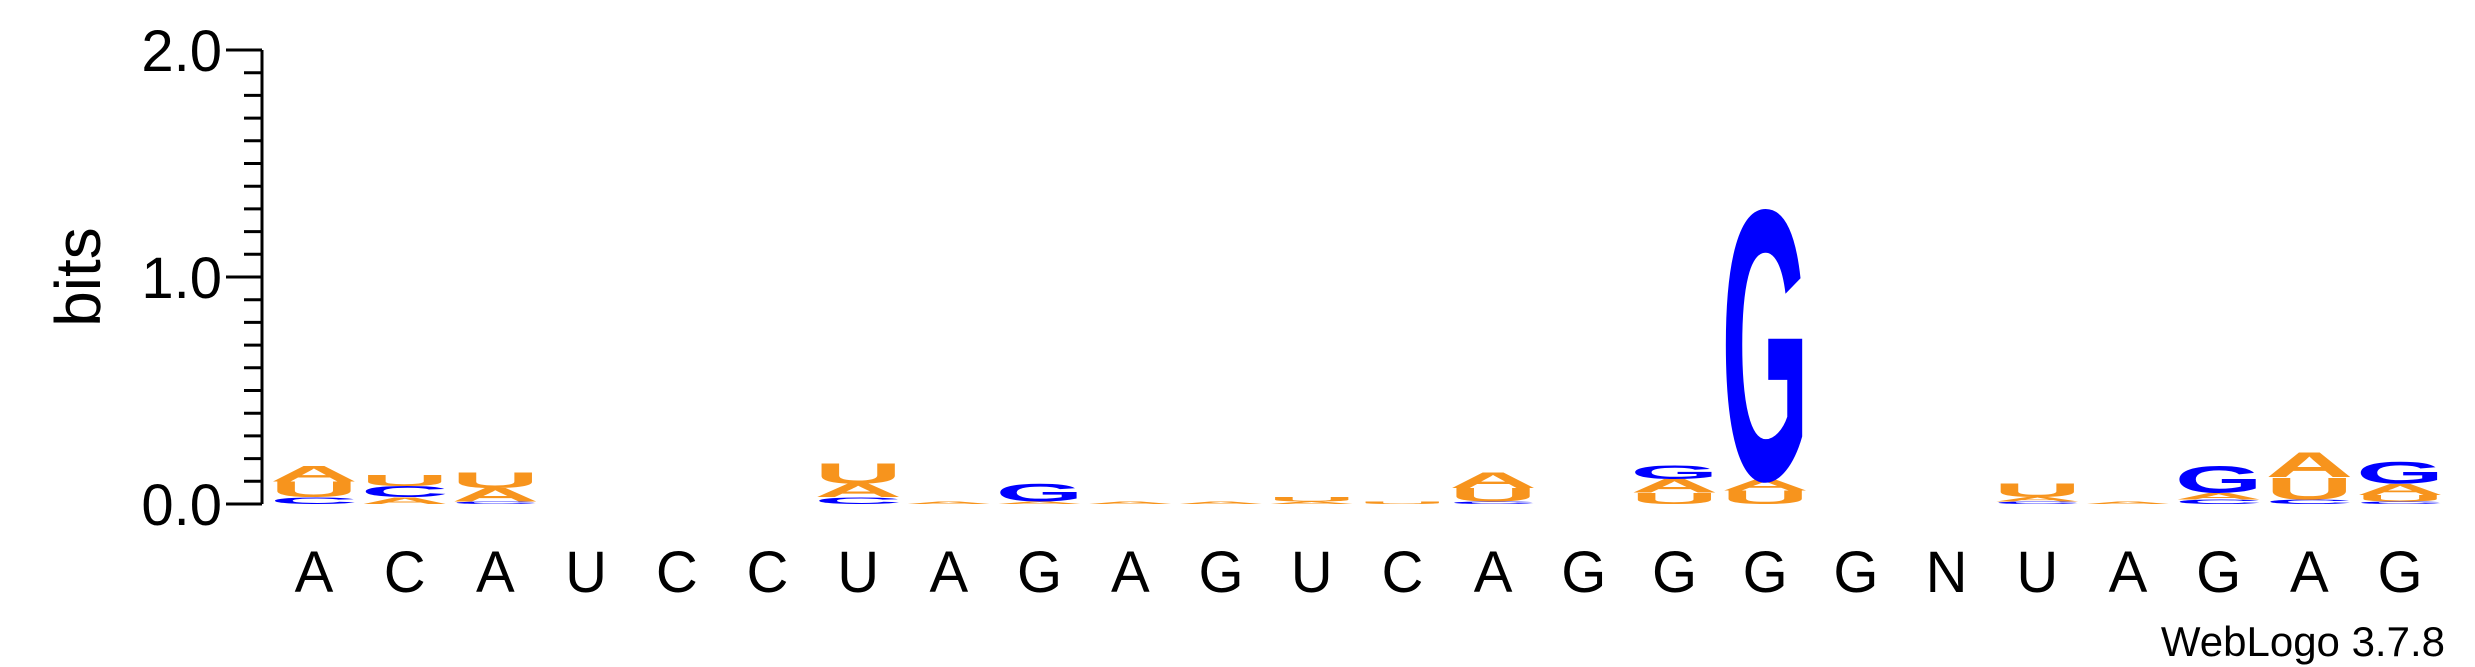 The image size is (2475, 667). I want to click on y-tick-label: 0.0, so click(181, 505).